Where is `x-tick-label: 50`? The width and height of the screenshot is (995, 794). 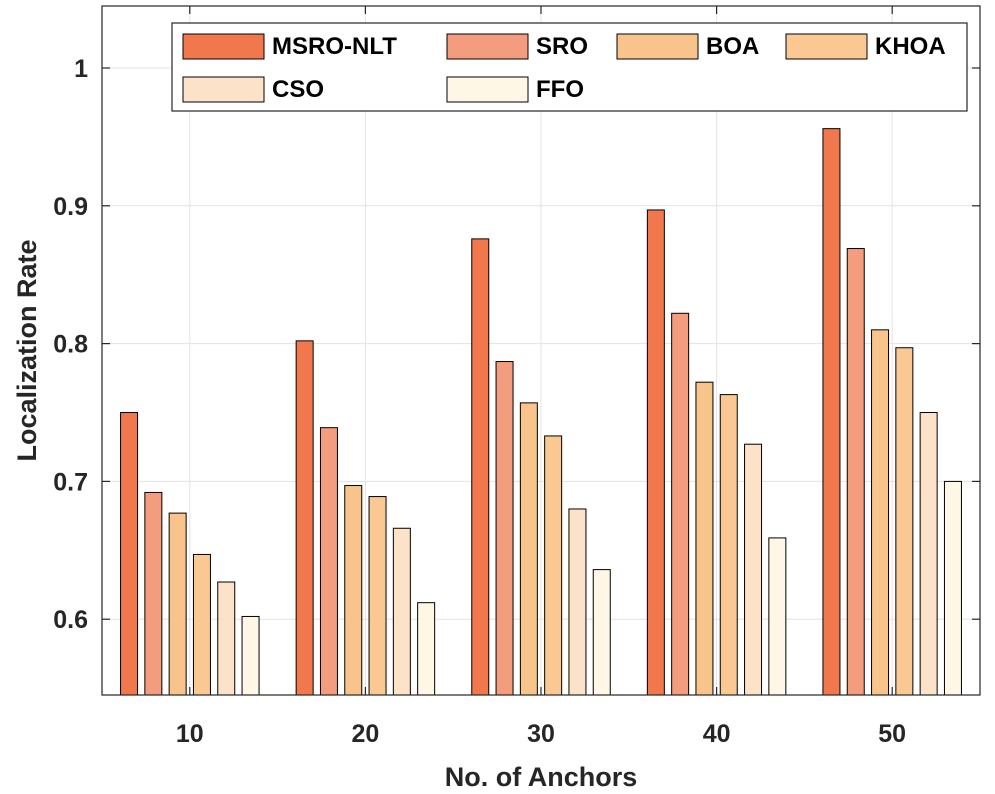
x-tick-label: 50 is located at coordinates (892, 734).